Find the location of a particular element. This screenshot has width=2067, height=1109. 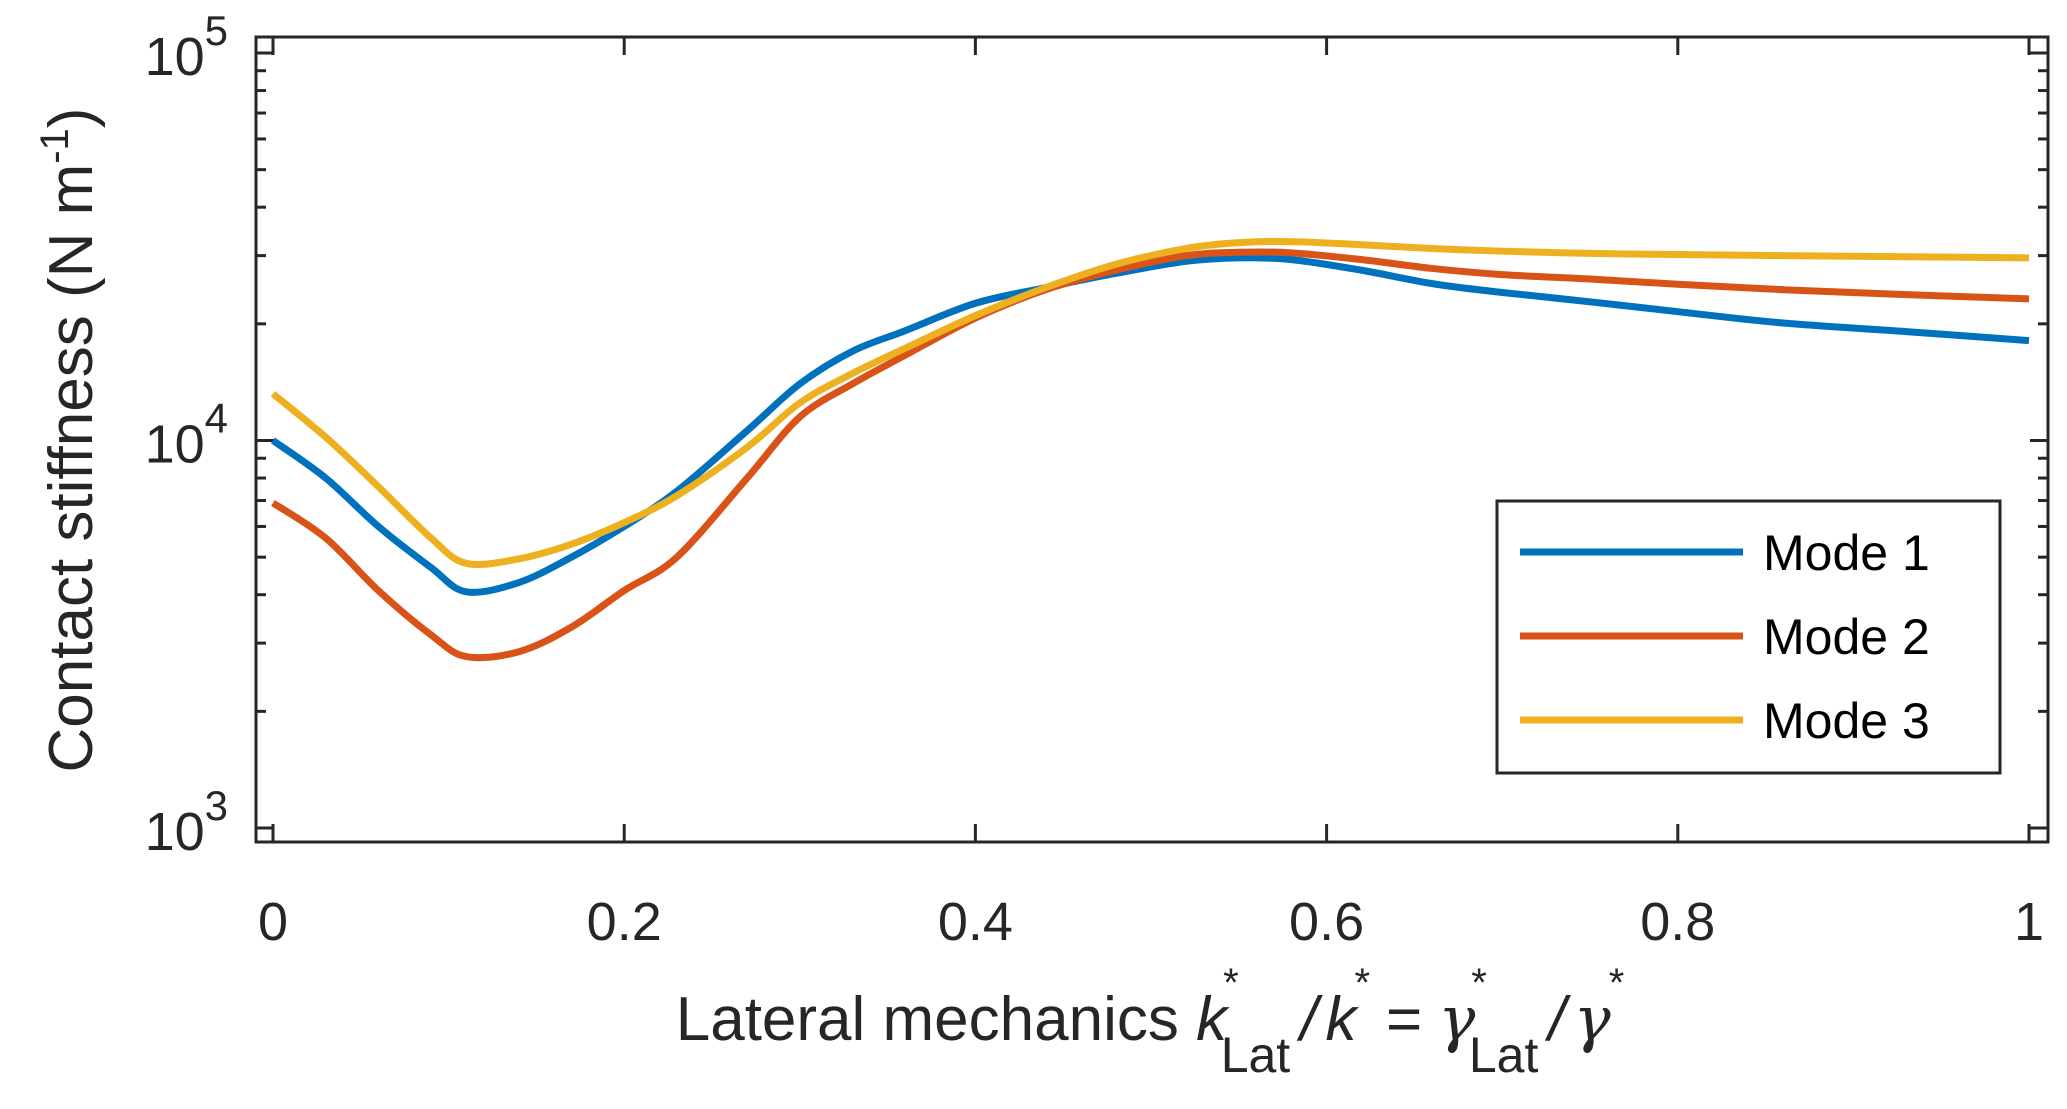

x-tick-label: 1 is located at coordinates (2029, 922).